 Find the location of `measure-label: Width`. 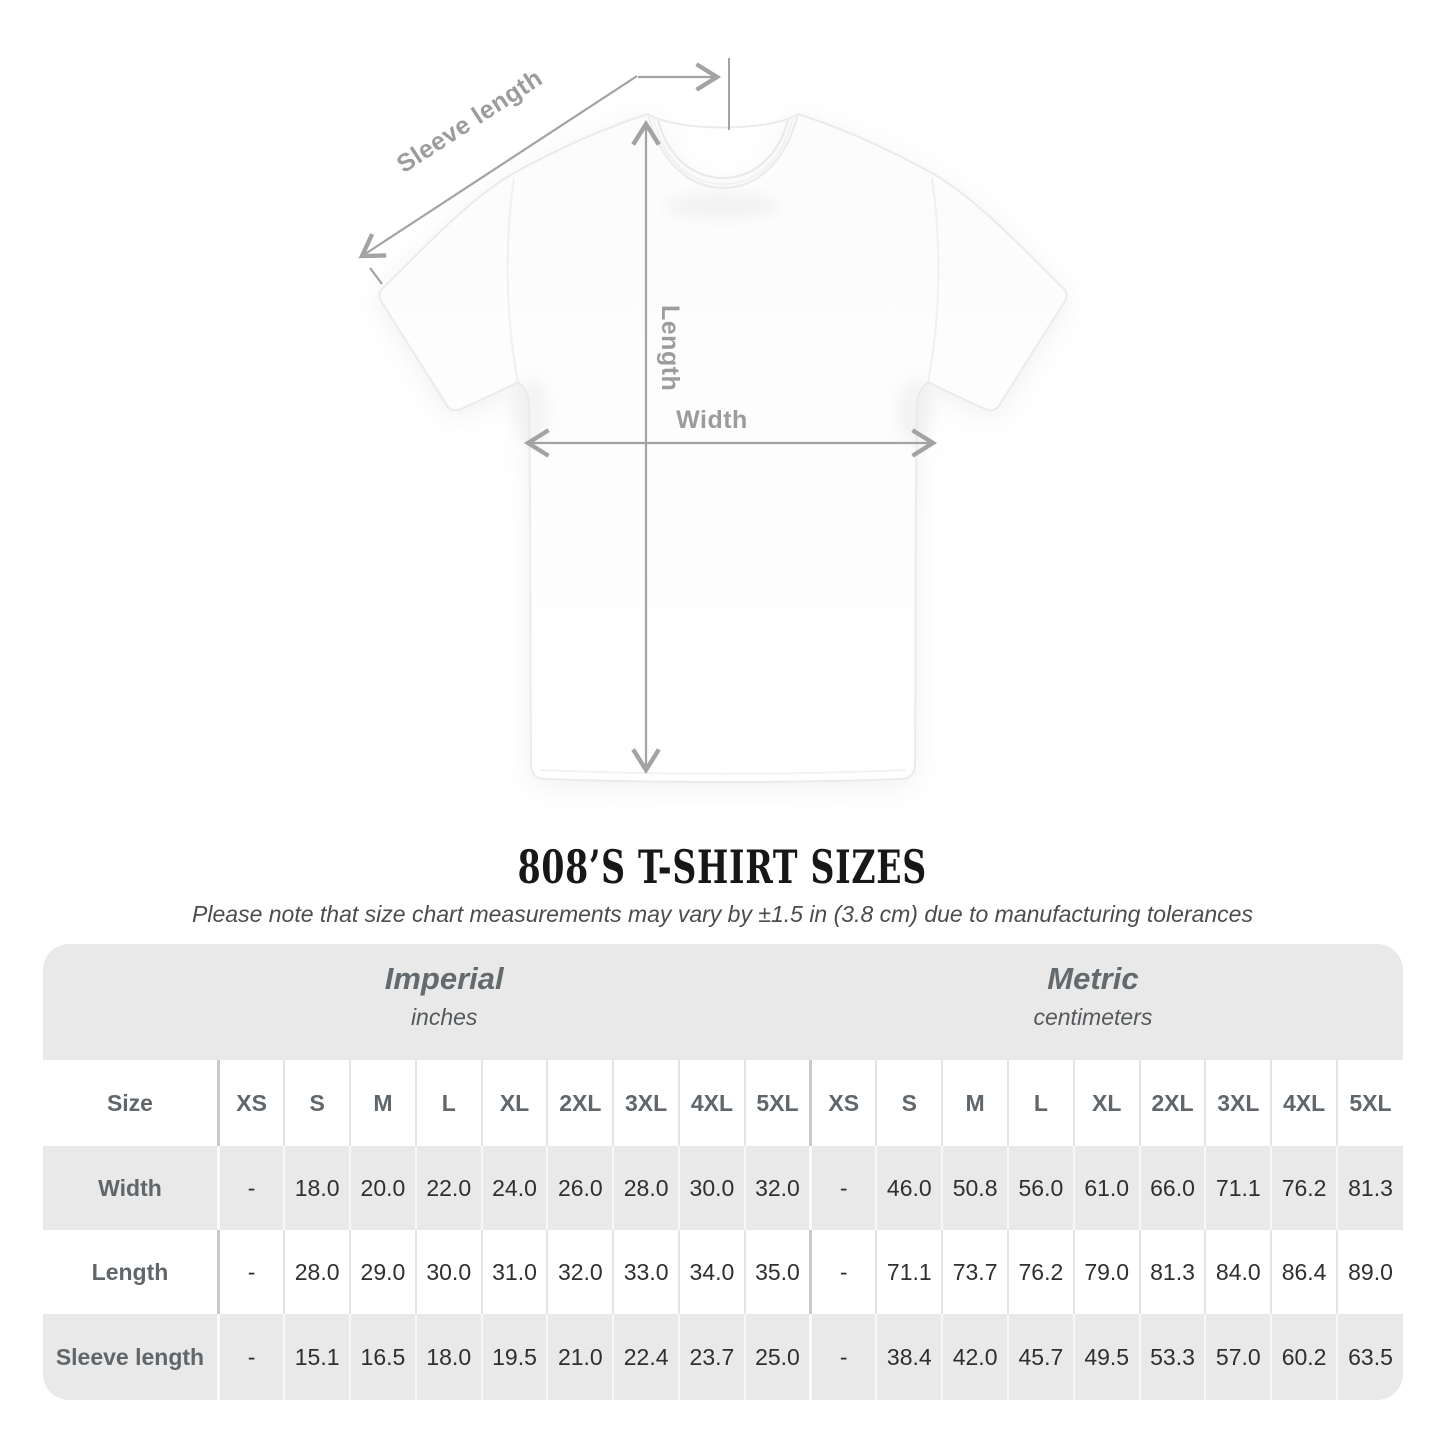

measure-label: Width is located at coordinates (130, 1187).